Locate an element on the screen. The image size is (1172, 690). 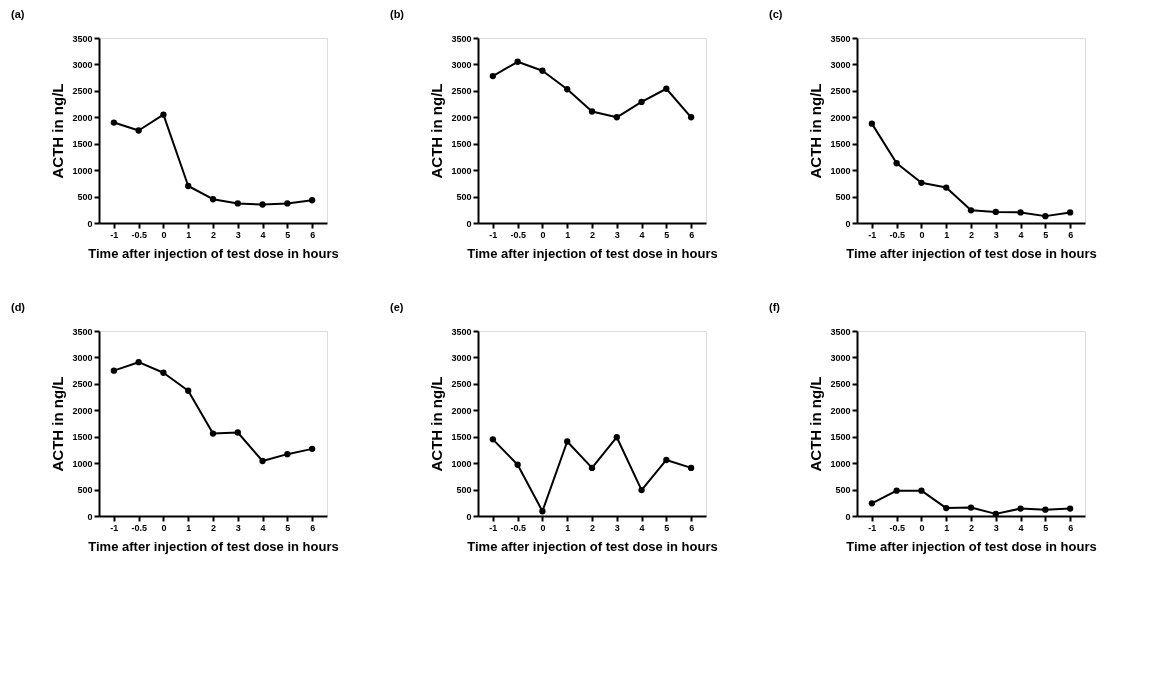
chart-title: (c) is located at coordinates (775, 14).